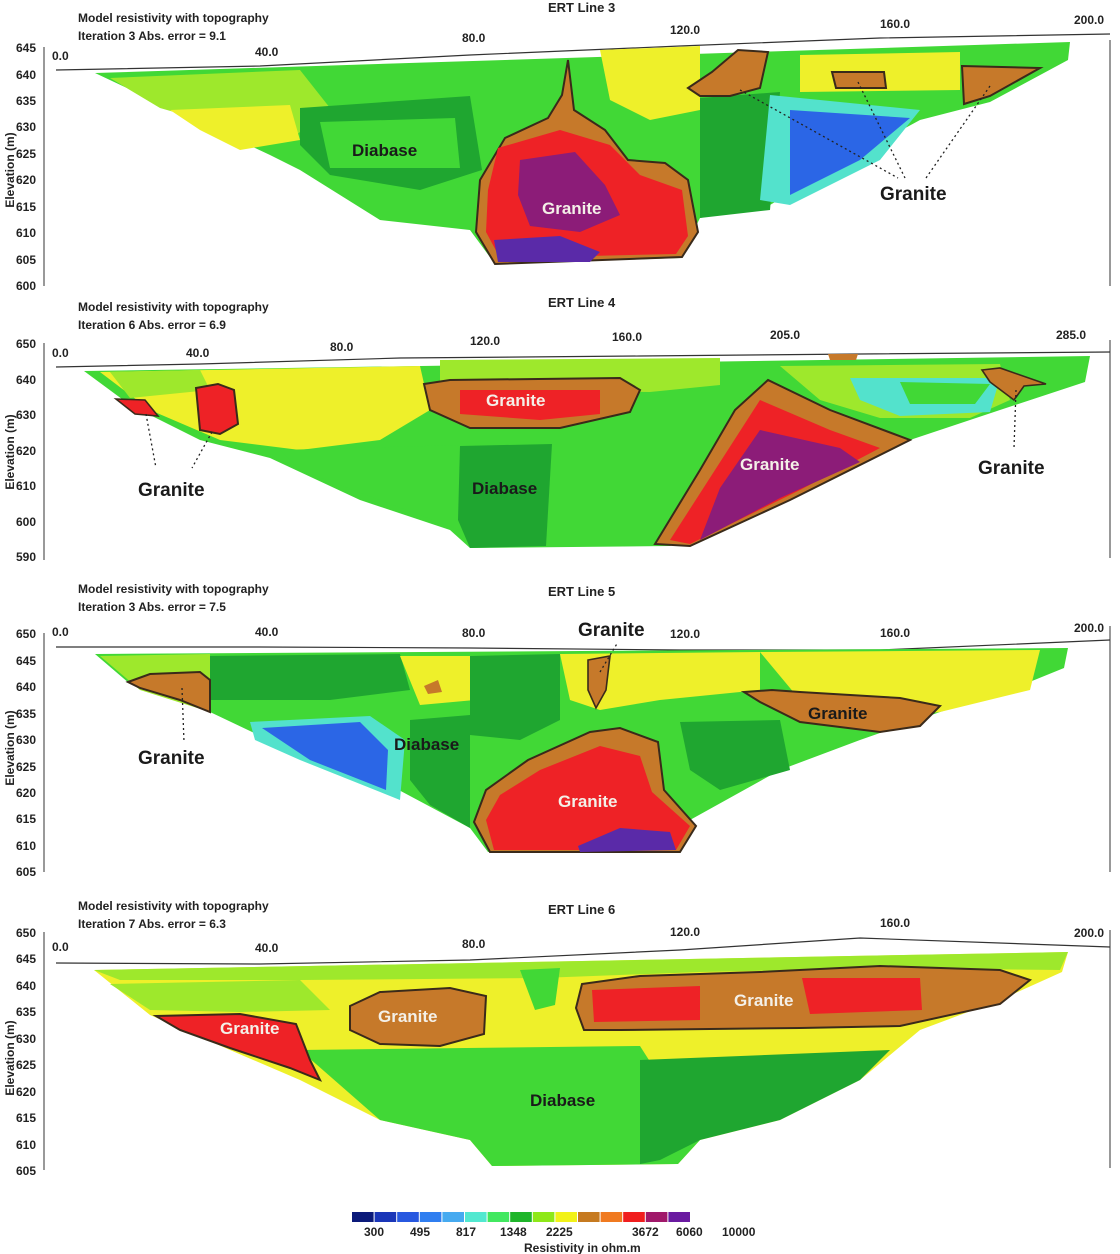  I want to click on y-tick-label: 615, so click(26, 819).